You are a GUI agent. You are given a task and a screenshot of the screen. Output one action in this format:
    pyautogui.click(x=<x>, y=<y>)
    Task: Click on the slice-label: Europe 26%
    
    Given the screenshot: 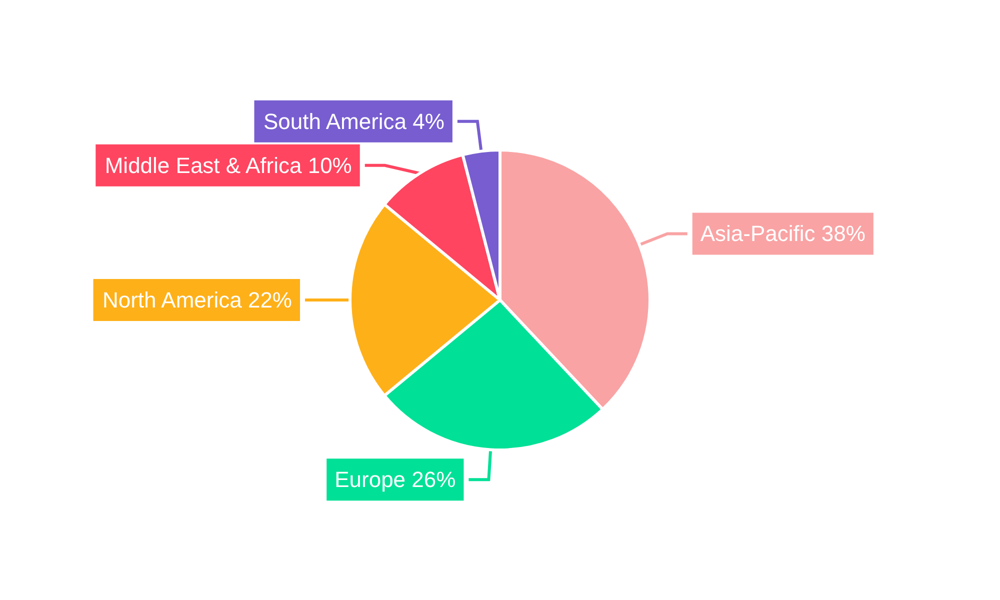 What is the action you would take?
    pyautogui.click(x=395, y=479)
    